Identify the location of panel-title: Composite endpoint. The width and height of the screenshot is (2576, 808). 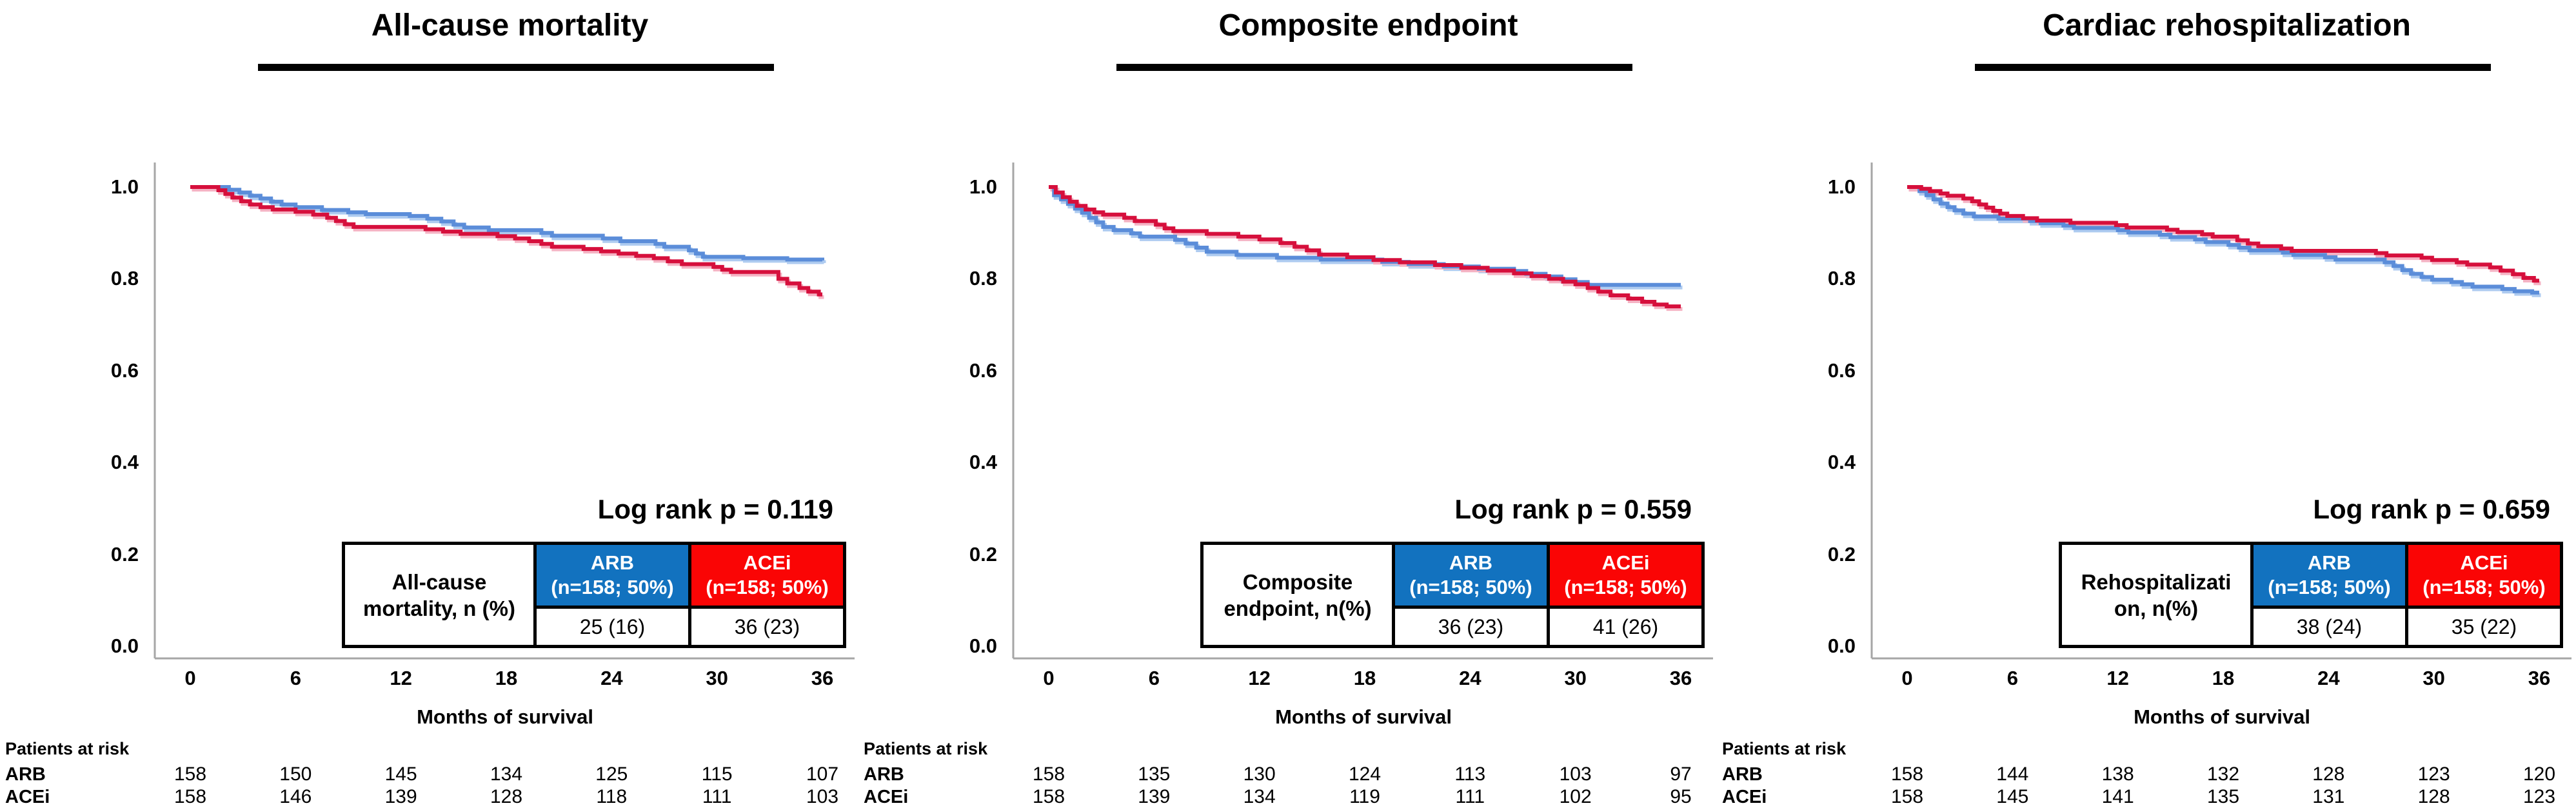
(1368, 25).